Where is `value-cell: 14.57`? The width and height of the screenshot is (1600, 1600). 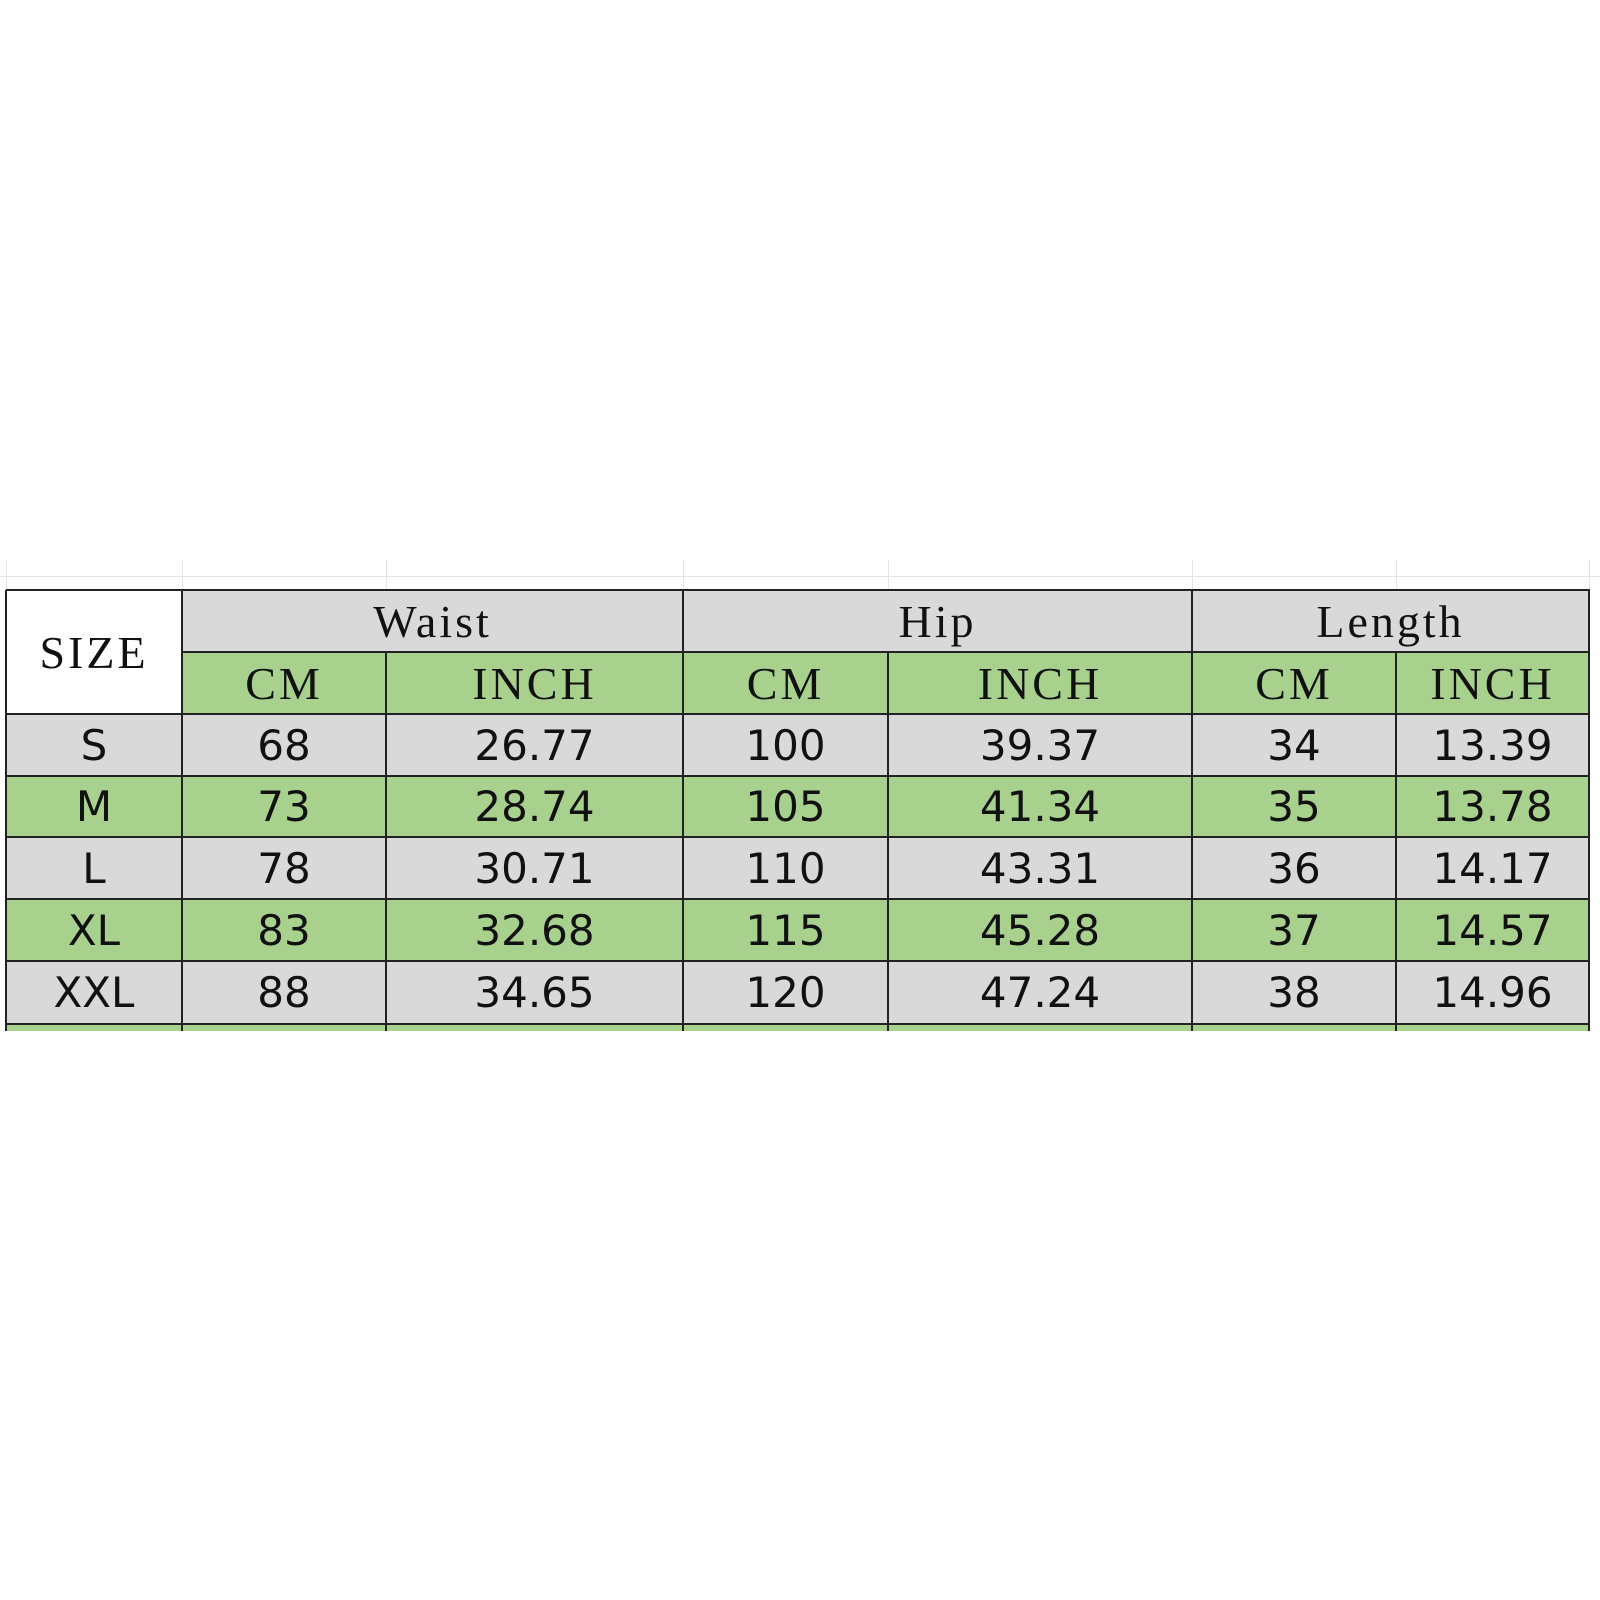 value-cell: 14.57 is located at coordinates (1492, 930).